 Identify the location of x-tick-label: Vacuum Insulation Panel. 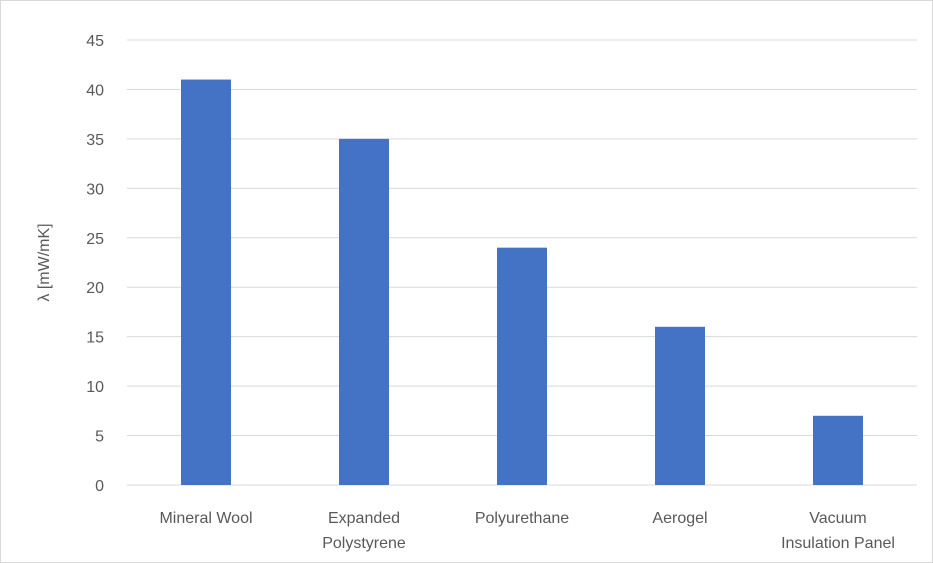
(838, 531).